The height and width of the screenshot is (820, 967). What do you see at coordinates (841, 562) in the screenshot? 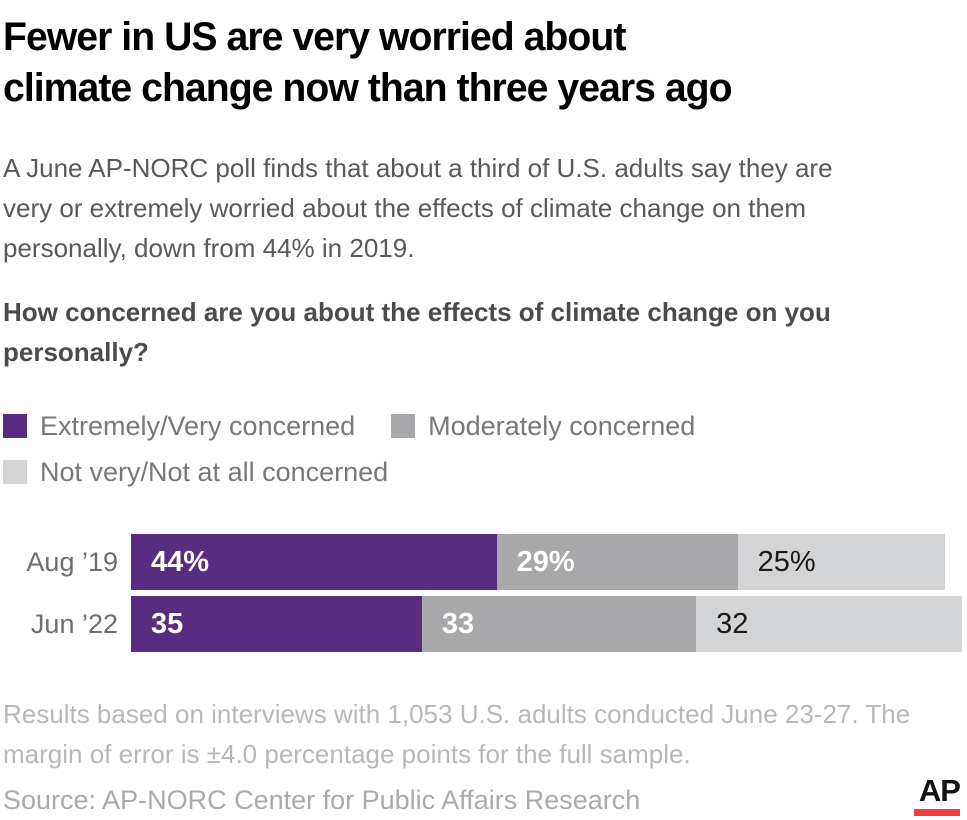
I see `bar-segment: 25%` at bounding box center [841, 562].